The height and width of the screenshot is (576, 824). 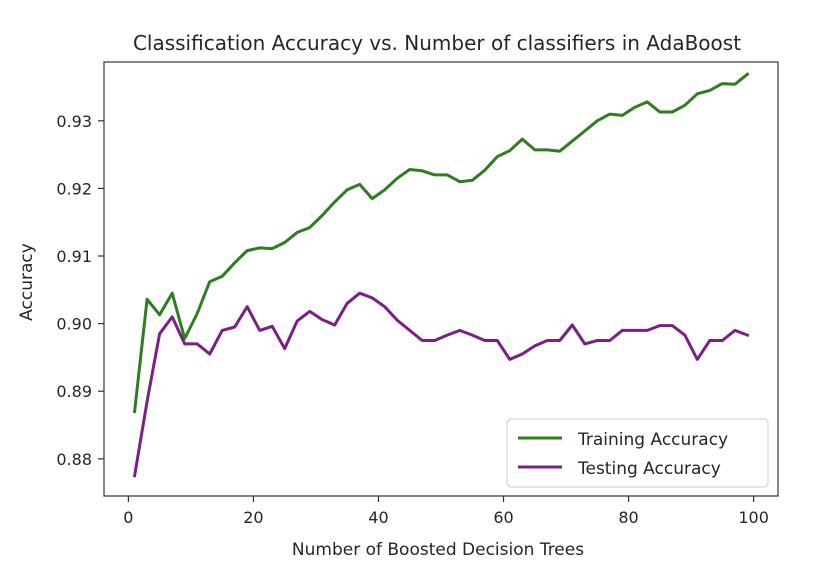 What do you see at coordinates (74, 256) in the screenshot?
I see `y-tick-label: 0.91` at bounding box center [74, 256].